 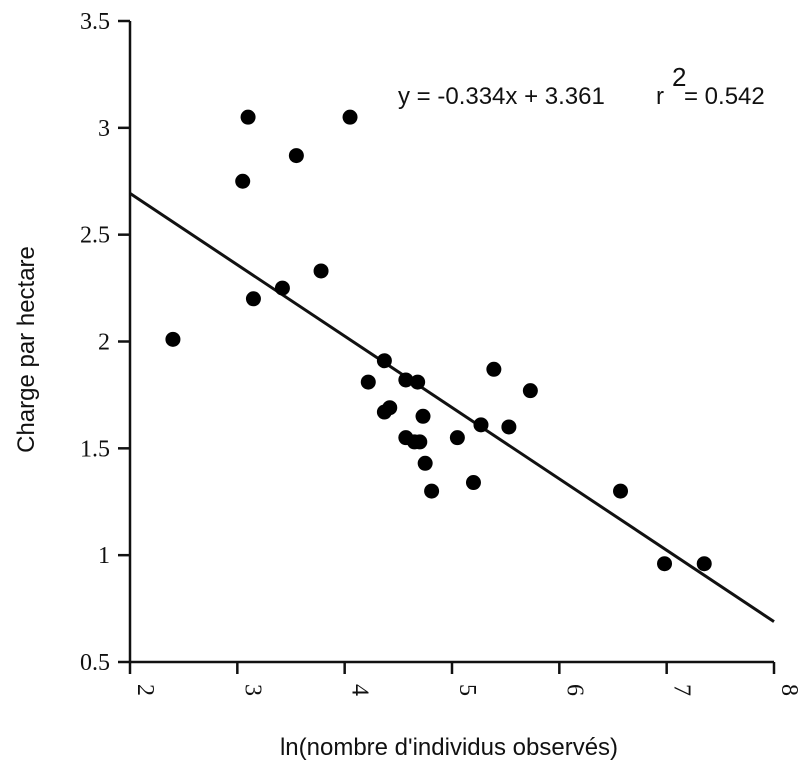 What do you see at coordinates (660, 96) in the screenshot?
I see `r-squared-symbol: r` at bounding box center [660, 96].